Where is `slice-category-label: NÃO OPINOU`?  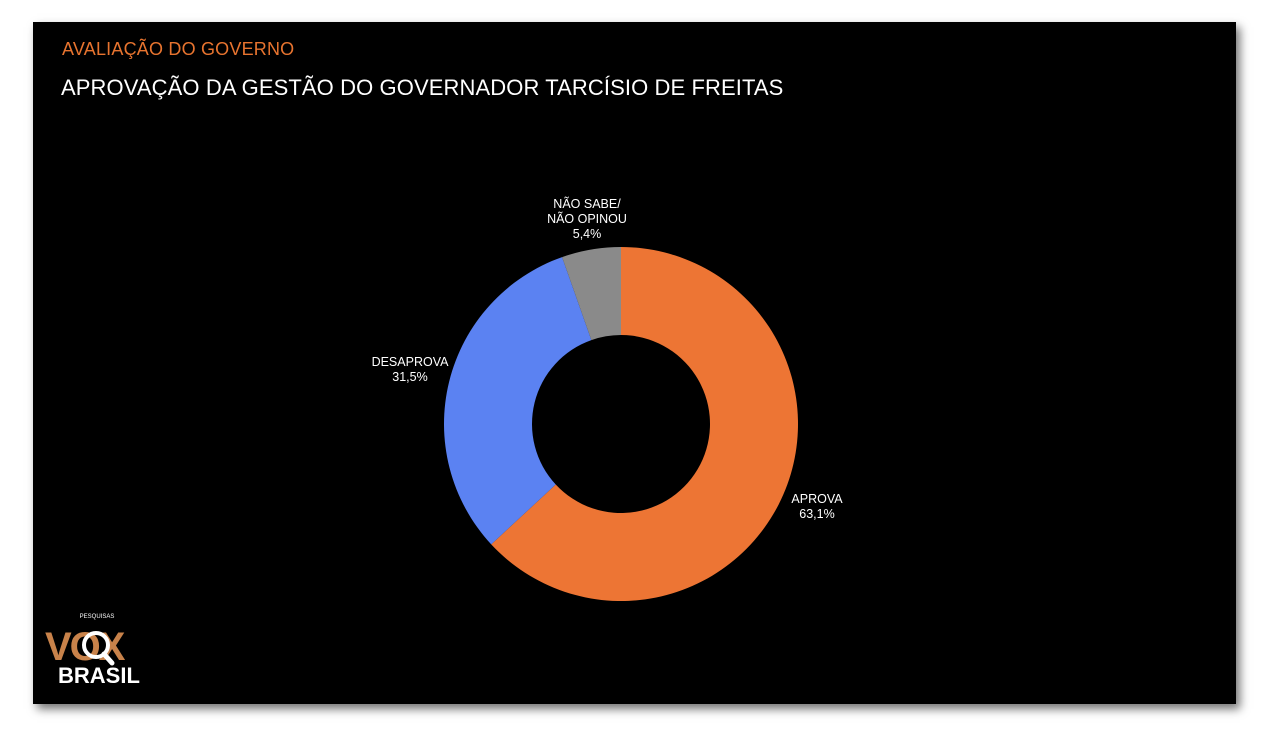 slice-category-label: NÃO OPINOU is located at coordinates (587, 219).